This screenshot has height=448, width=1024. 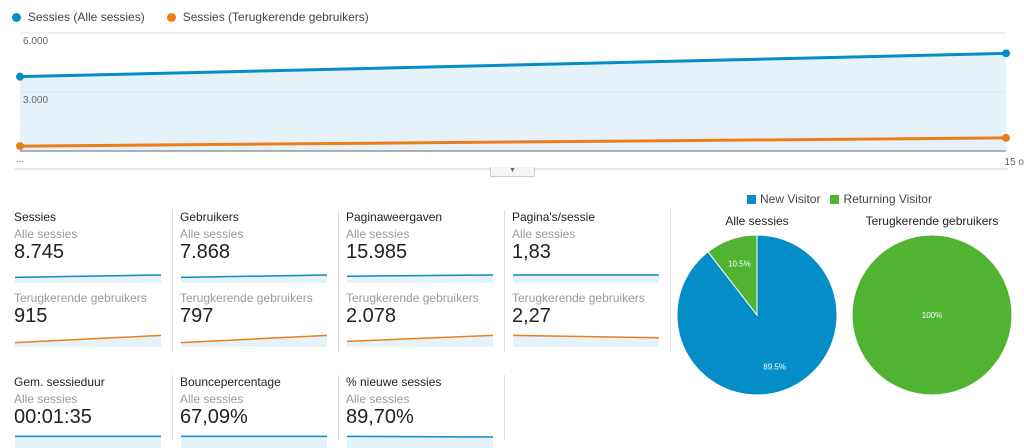 I want to click on metric-value: 2.078, so click(x=371, y=316).